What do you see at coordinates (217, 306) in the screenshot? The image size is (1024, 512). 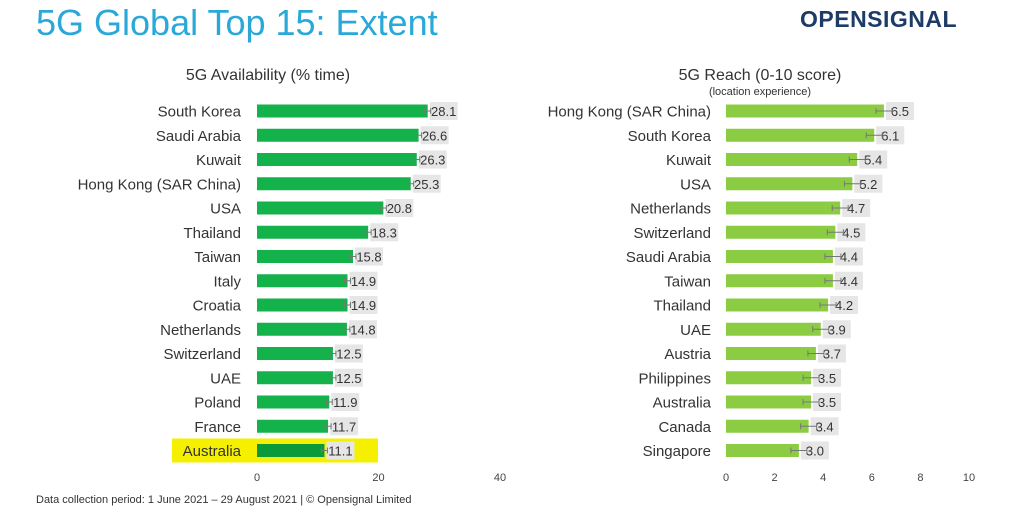 I see `category-label: Croatia` at bounding box center [217, 306].